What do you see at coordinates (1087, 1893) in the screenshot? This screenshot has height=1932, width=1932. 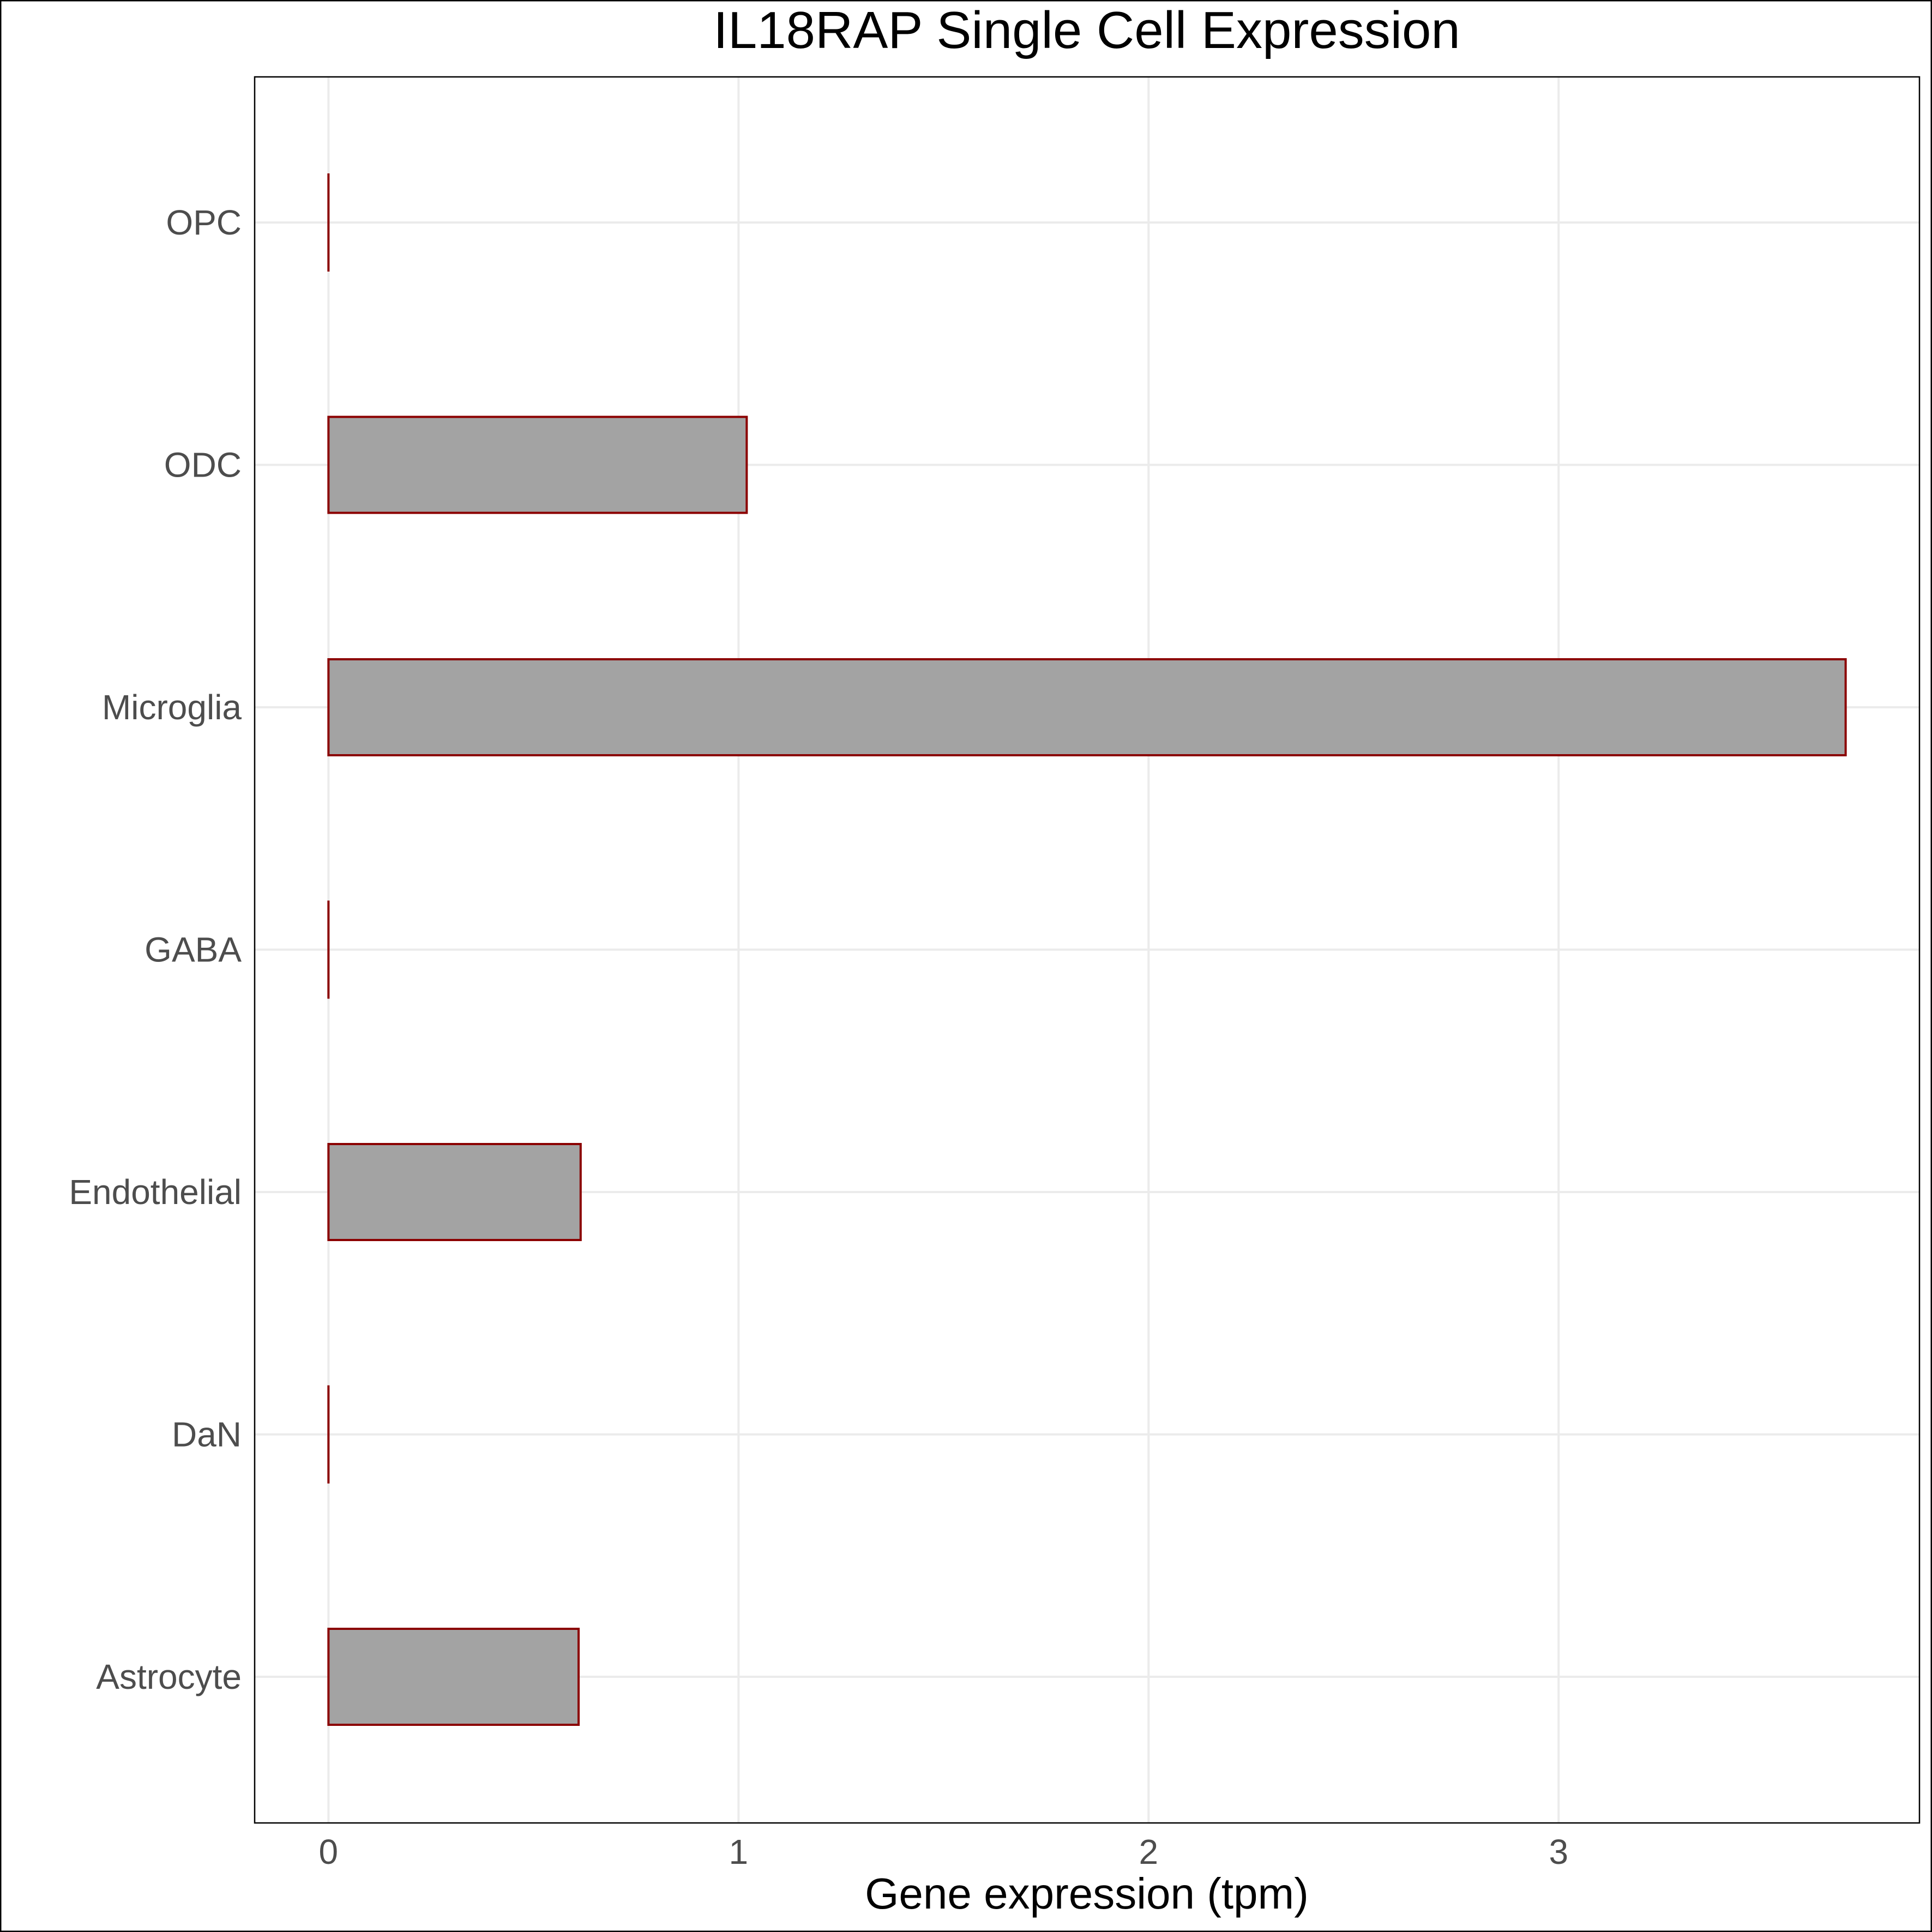 I see `x-axis-title: Gene expression (tpm)` at bounding box center [1087, 1893].